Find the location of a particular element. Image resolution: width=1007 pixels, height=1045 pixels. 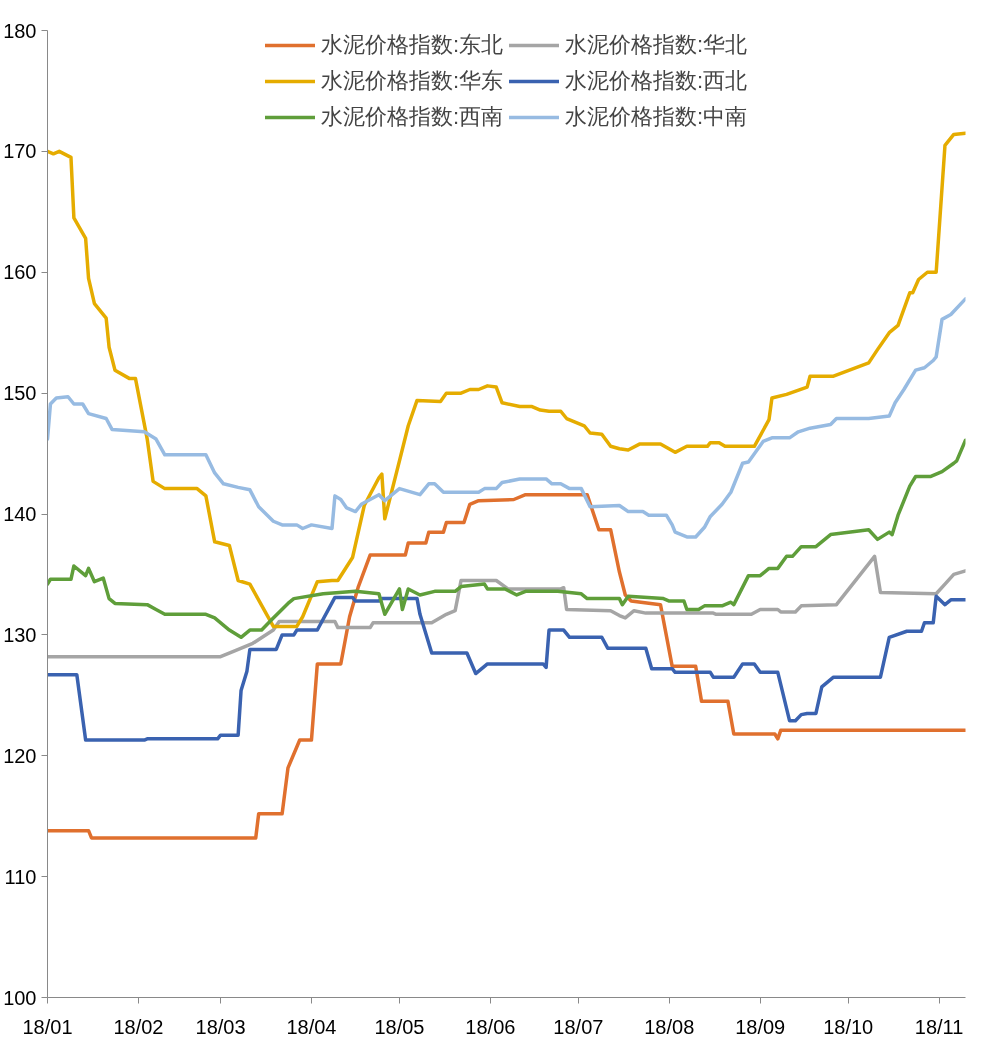

x-tick-label: 18/07 is located at coordinates (578, 1026).